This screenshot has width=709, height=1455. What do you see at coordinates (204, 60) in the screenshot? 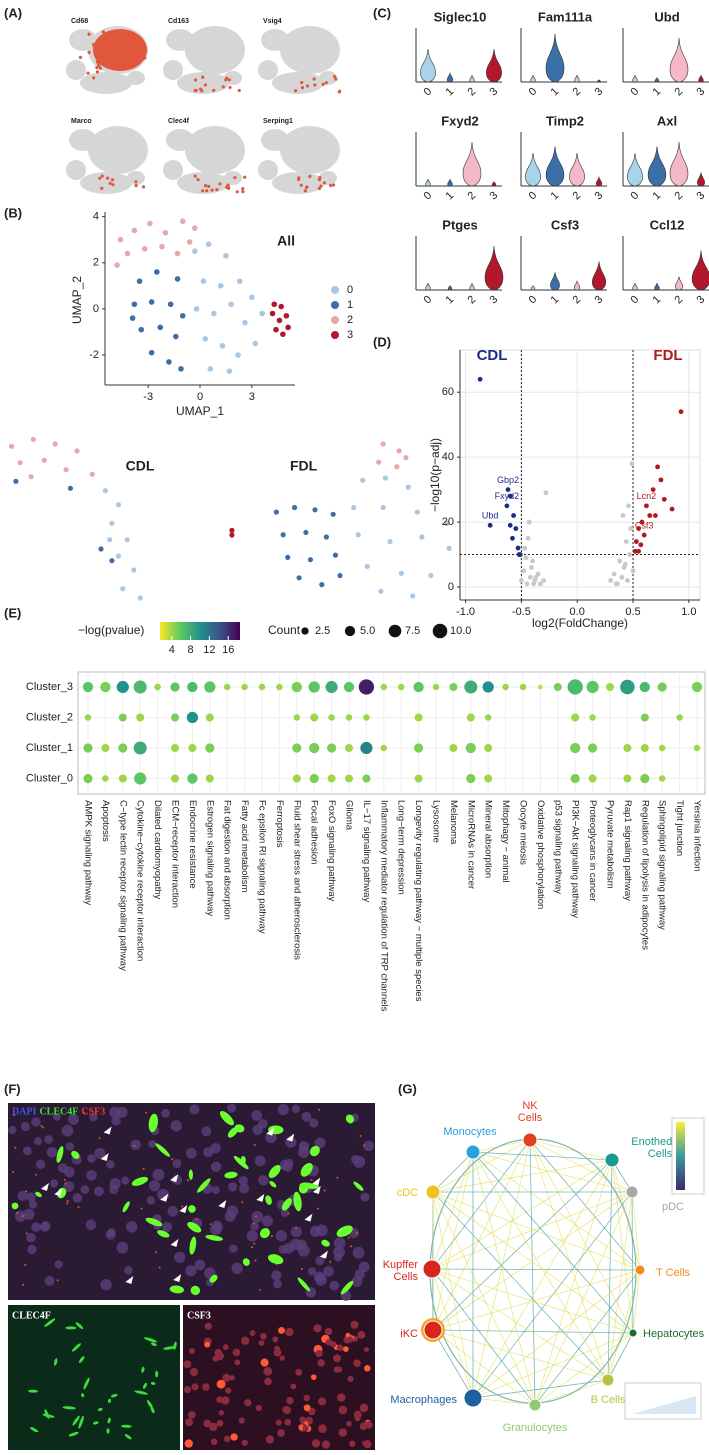
I see `feature-plot` at bounding box center [204, 60].